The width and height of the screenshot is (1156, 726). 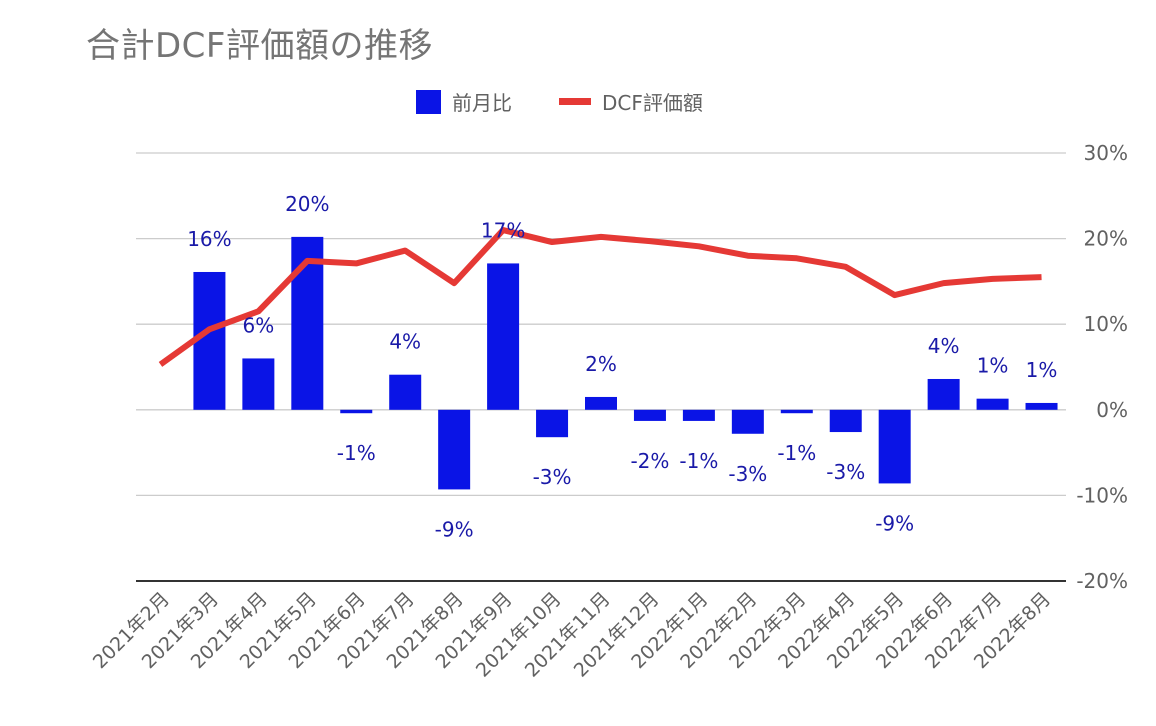 What do you see at coordinates (652, 103) in the screenshot?
I see `legend-label-line: DCF評価額` at bounding box center [652, 103].